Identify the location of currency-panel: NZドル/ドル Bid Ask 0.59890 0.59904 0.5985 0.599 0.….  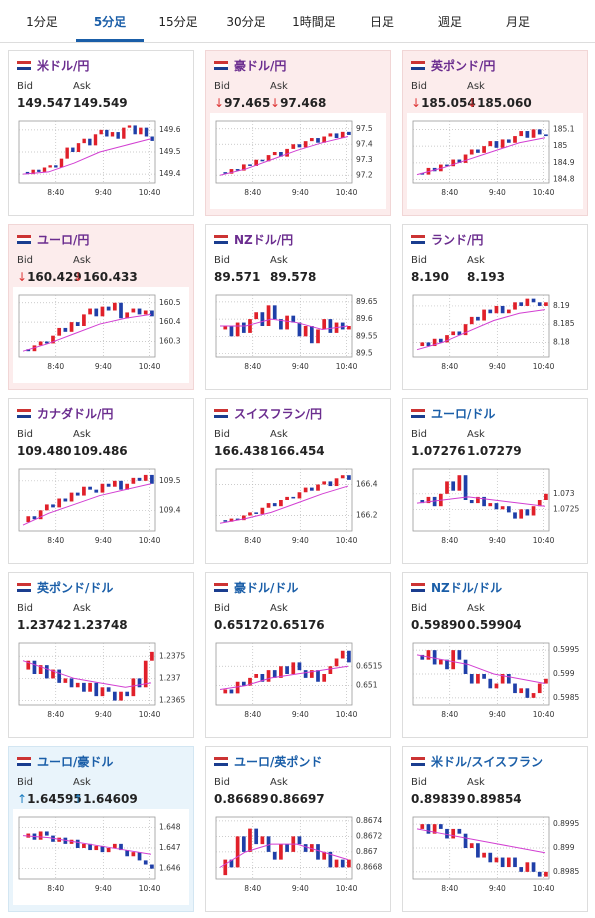
(495, 655).